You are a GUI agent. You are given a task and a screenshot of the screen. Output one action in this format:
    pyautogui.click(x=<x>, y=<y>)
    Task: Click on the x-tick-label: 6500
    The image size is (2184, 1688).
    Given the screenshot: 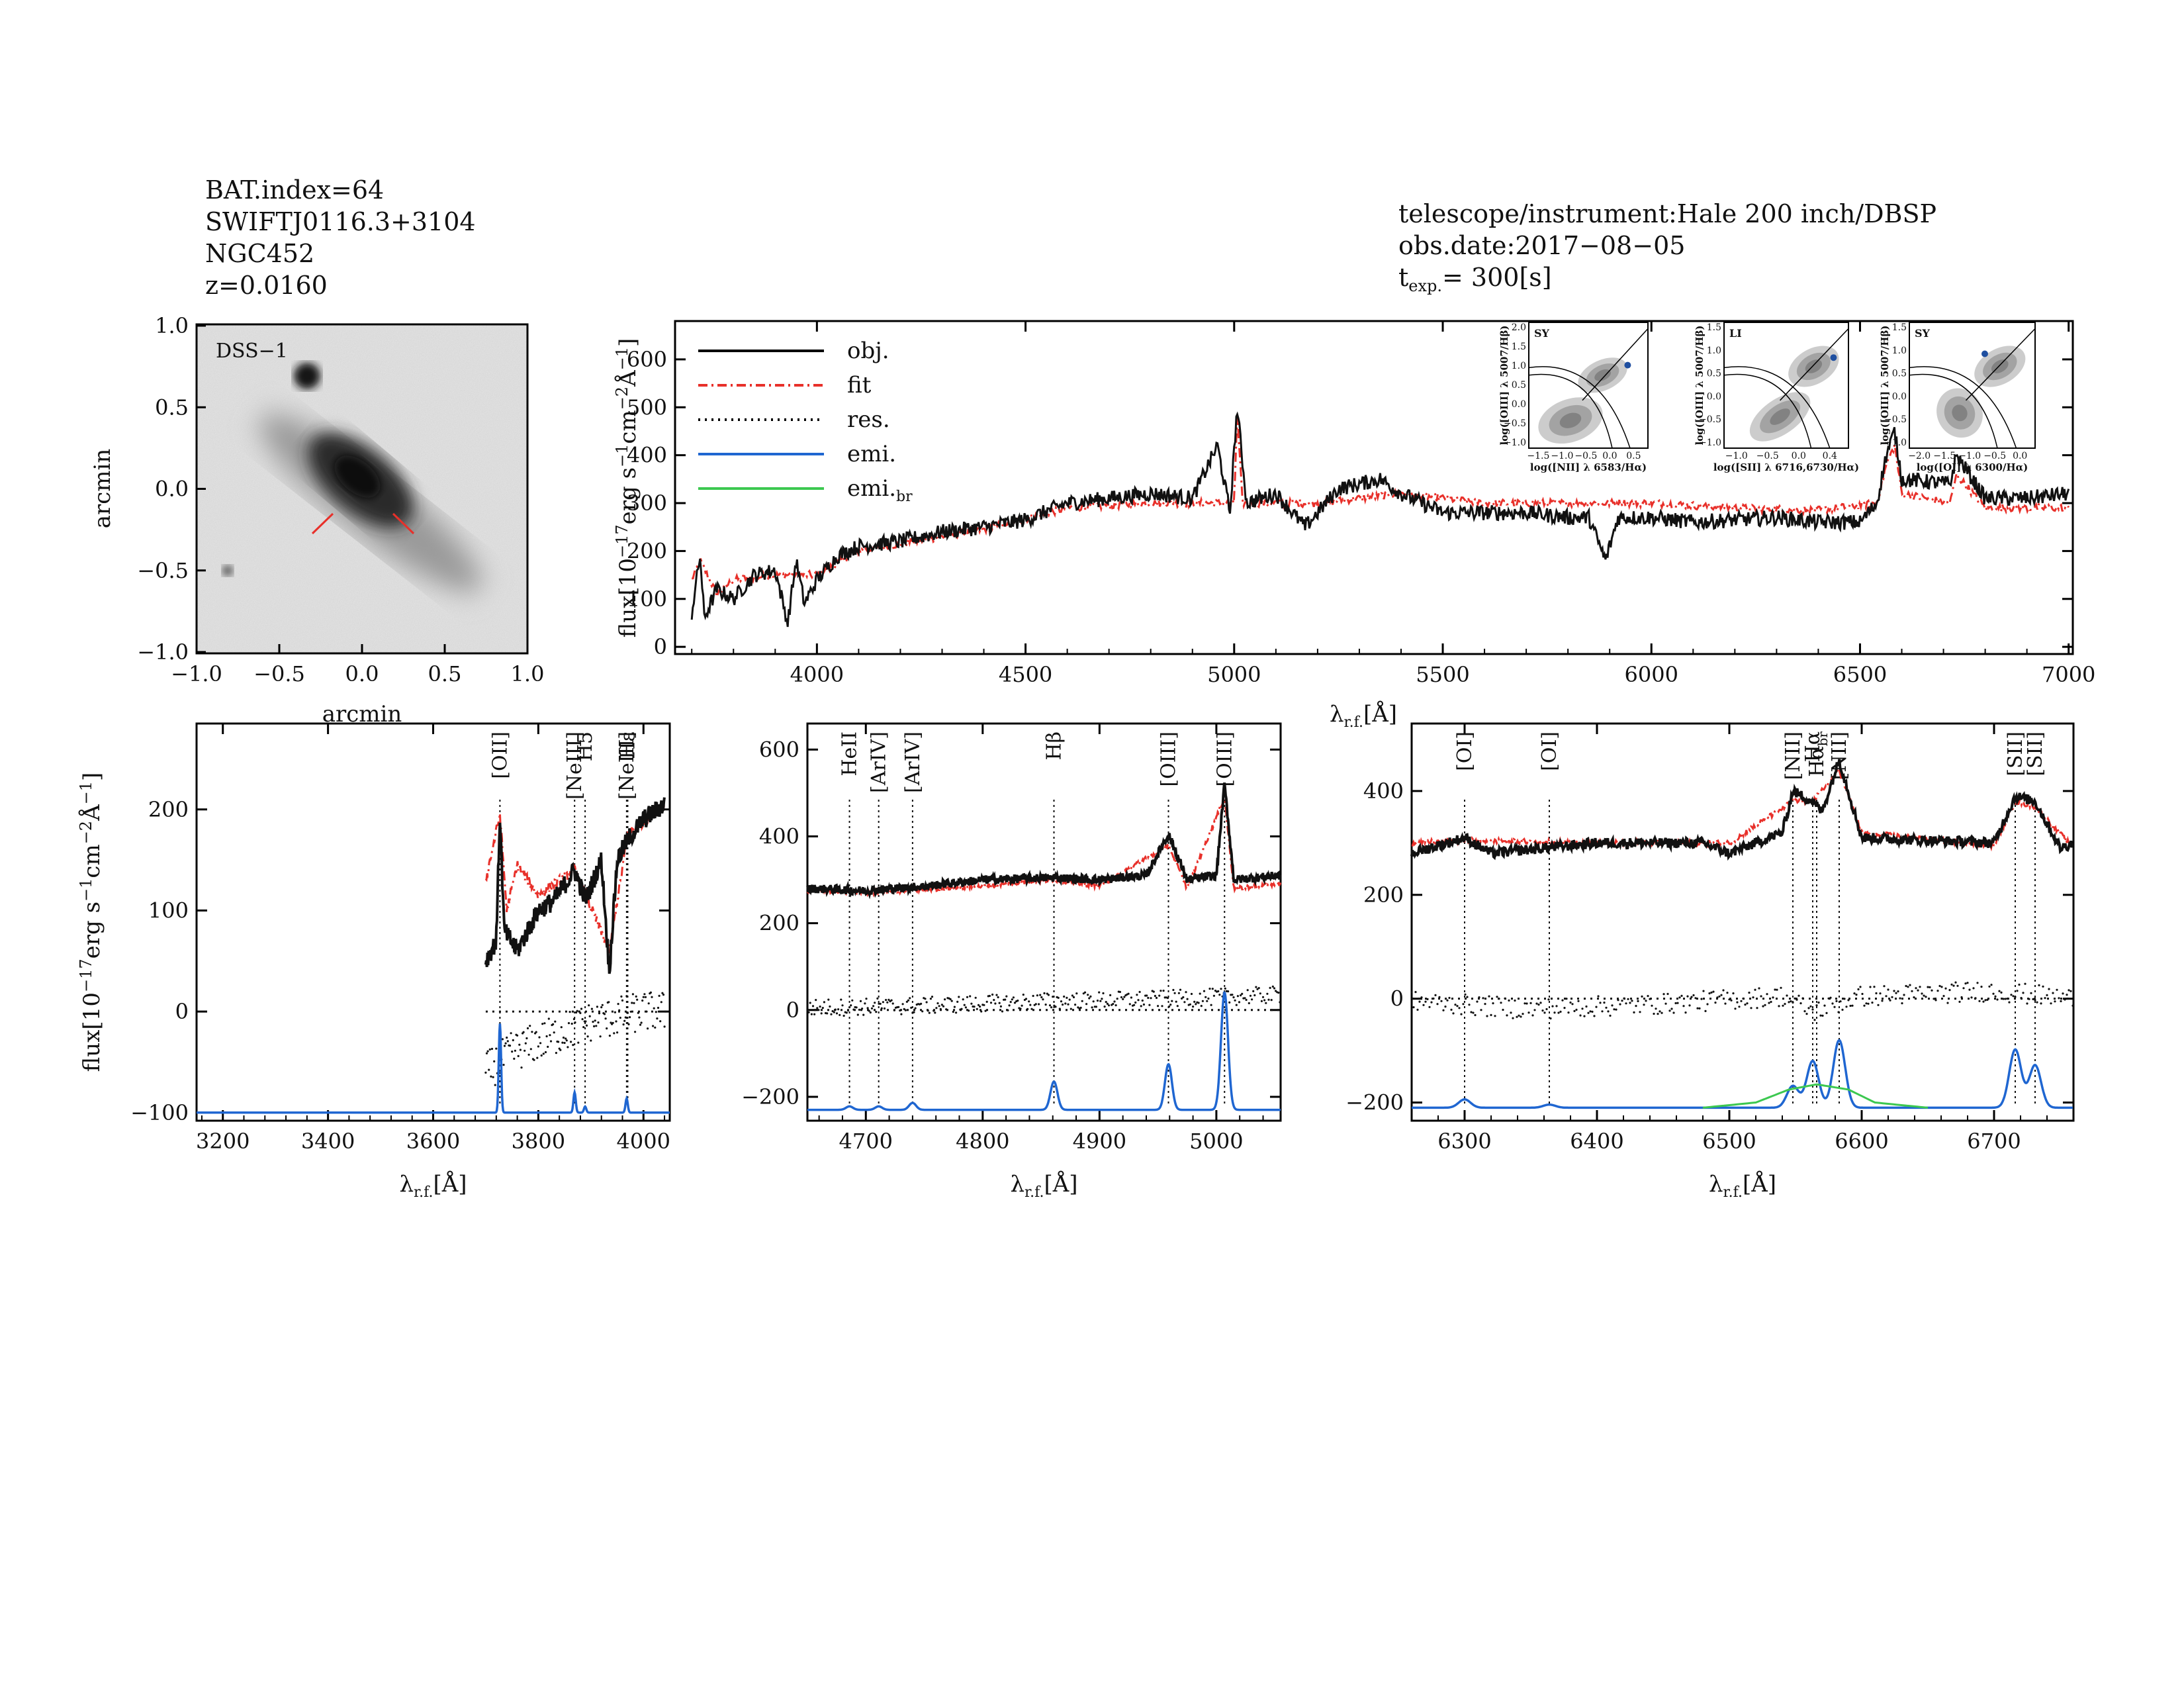 What is the action you would take?
    pyautogui.click(x=1729, y=1141)
    